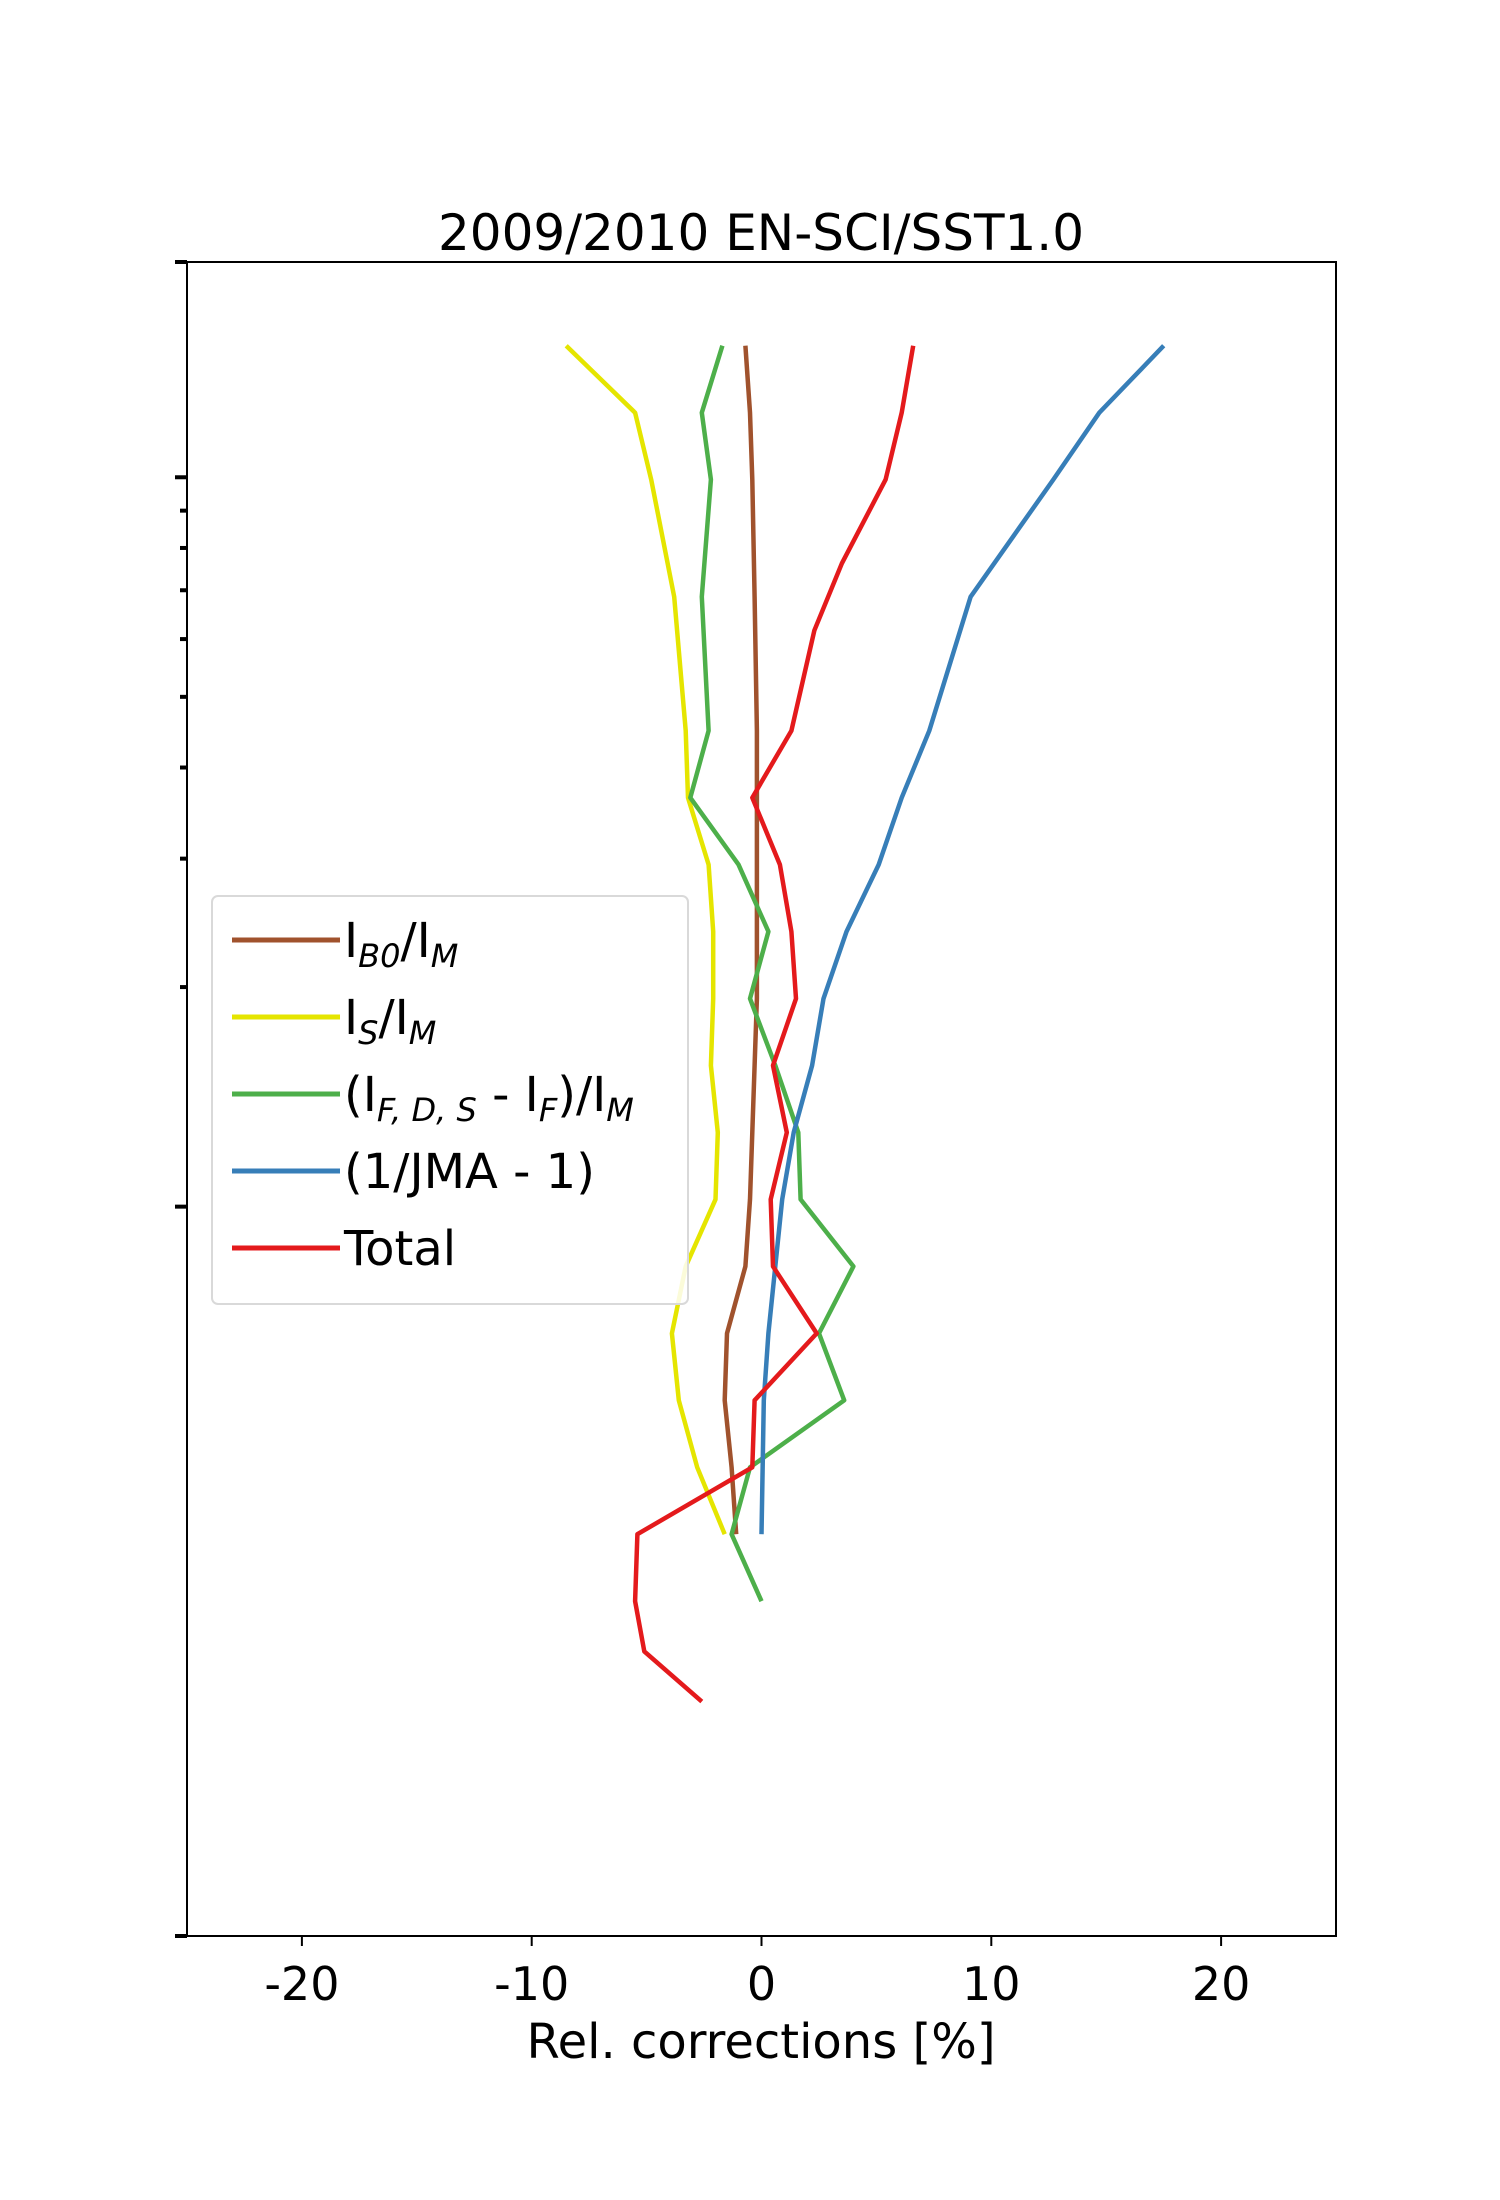  What do you see at coordinates (761, 233) in the screenshot?
I see `chart-title: 2009/2010 EN-SCI/SST1.0` at bounding box center [761, 233].